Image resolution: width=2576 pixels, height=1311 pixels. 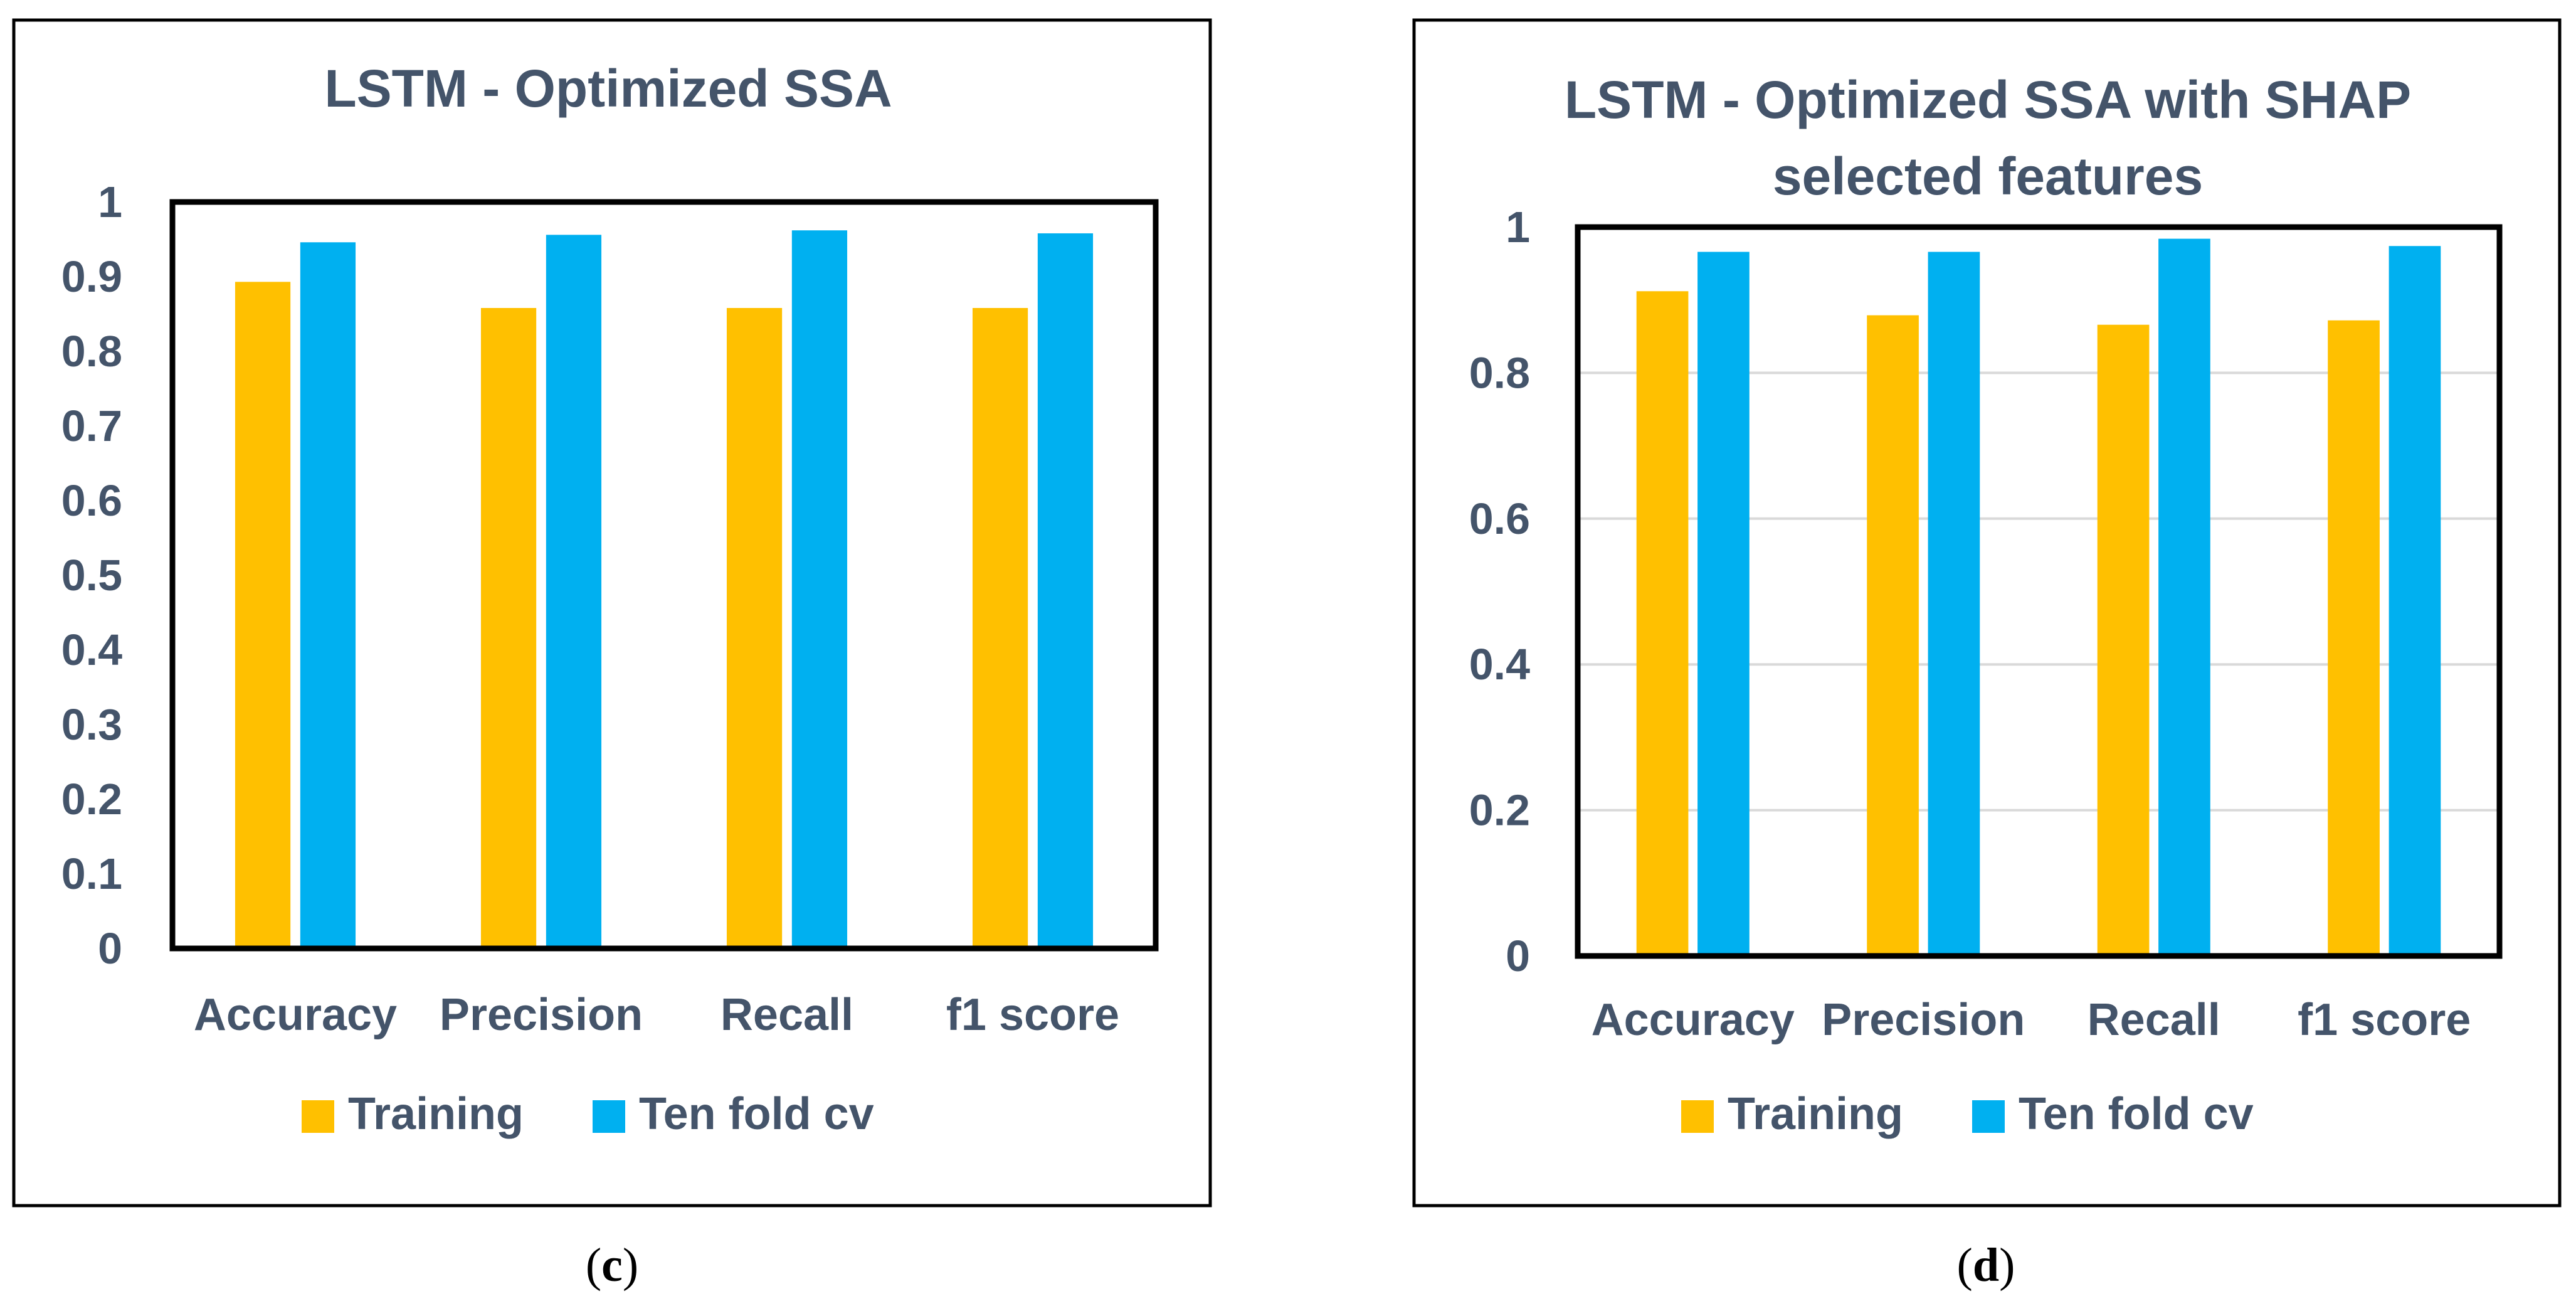 I want to click on caption-letter: c, so click(x=612, y=1265).